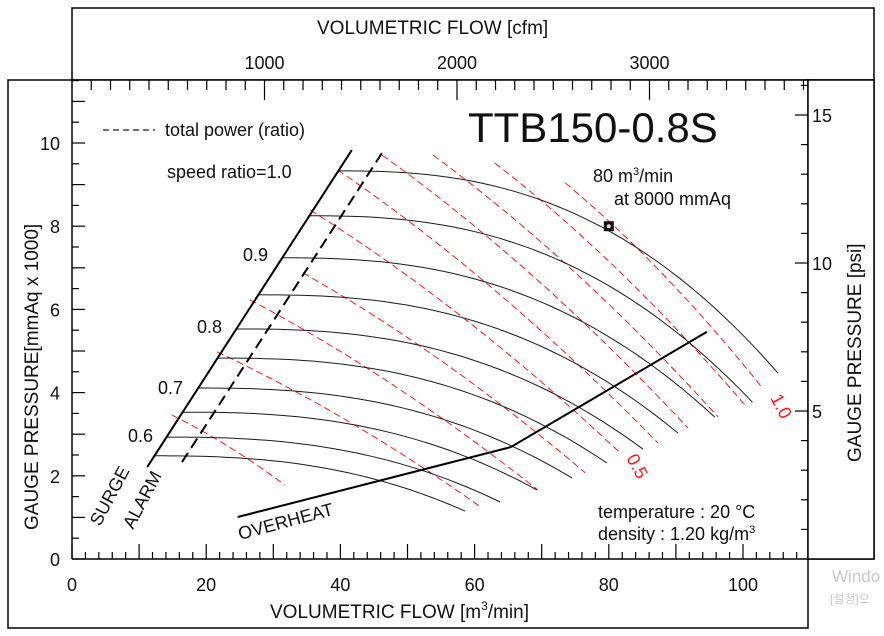 This screenshot has height=636, width=884. I want to click on speed-ratio-prefix-label: speed ratio=1.0, so click(229, 172).